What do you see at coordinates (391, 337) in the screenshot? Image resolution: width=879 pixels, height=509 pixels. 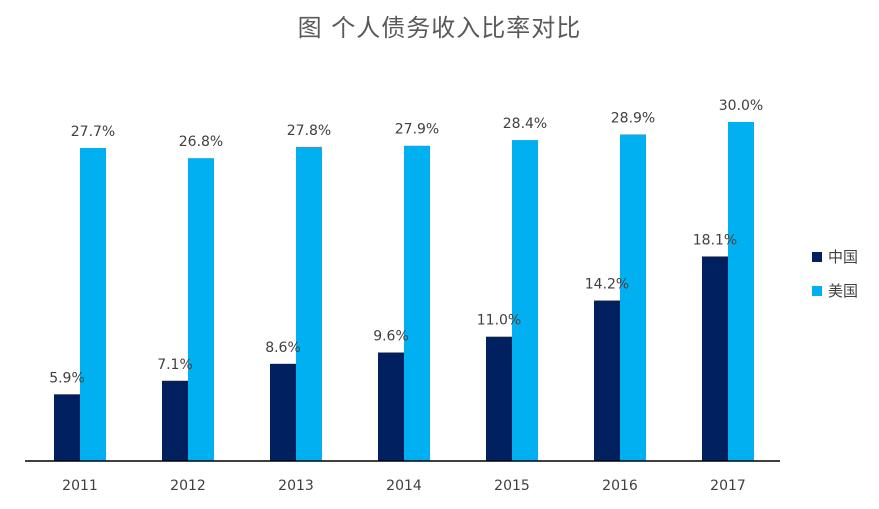 I see `data-label-china-2014: 9.6%` at bounding box center [391, 337].